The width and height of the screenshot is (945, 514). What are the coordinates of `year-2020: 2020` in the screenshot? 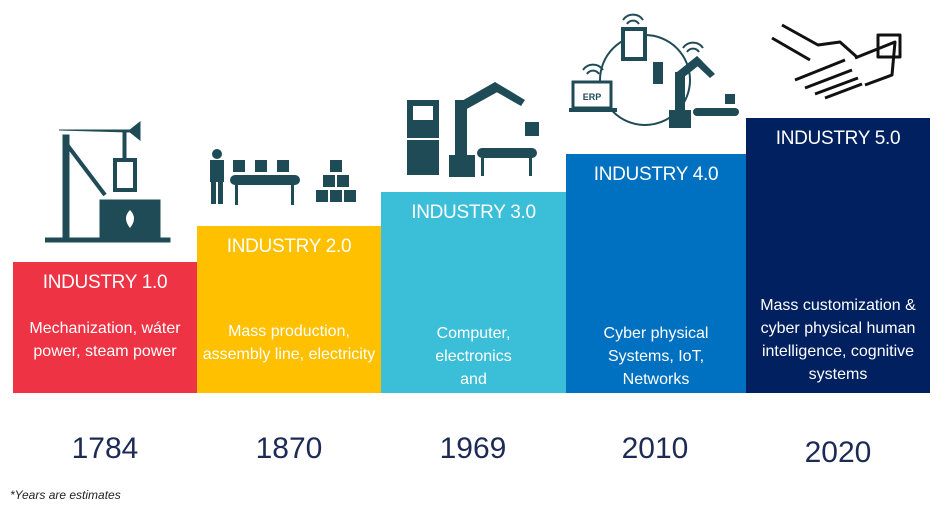 It's located at (838, 452).